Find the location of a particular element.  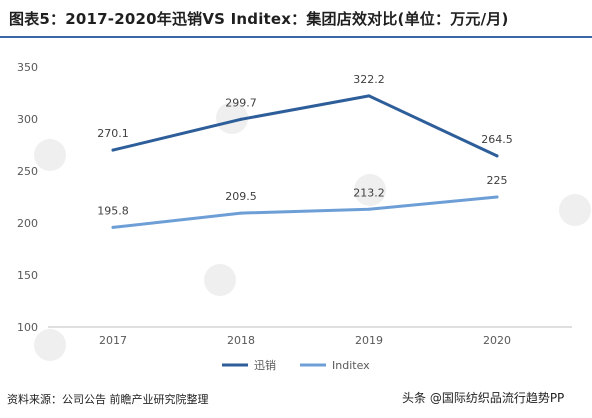

data-label: 225 is located at coordinates (497, 180).